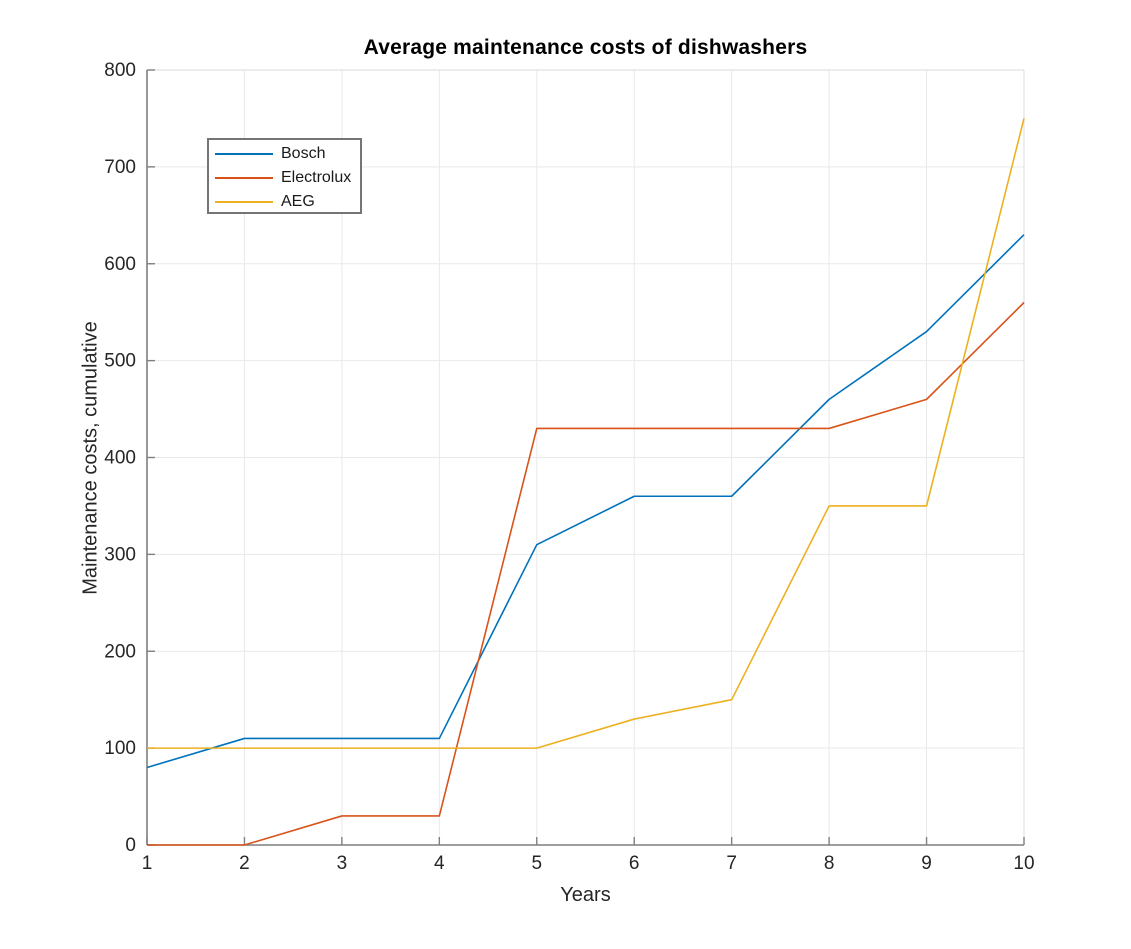 The image size is (1131, 949). What do you see at coordinates (536, 863) in the screenshot?
I see `x-tick-label: 5` at bounding box center [536, 863].